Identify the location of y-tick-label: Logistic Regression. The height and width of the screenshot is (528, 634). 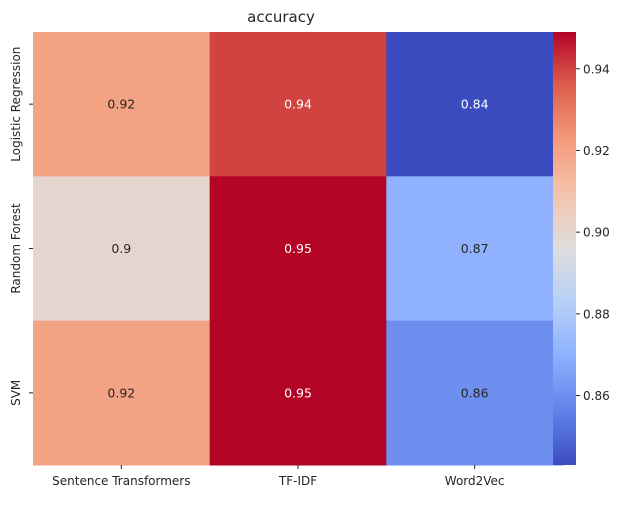
(16, 104).